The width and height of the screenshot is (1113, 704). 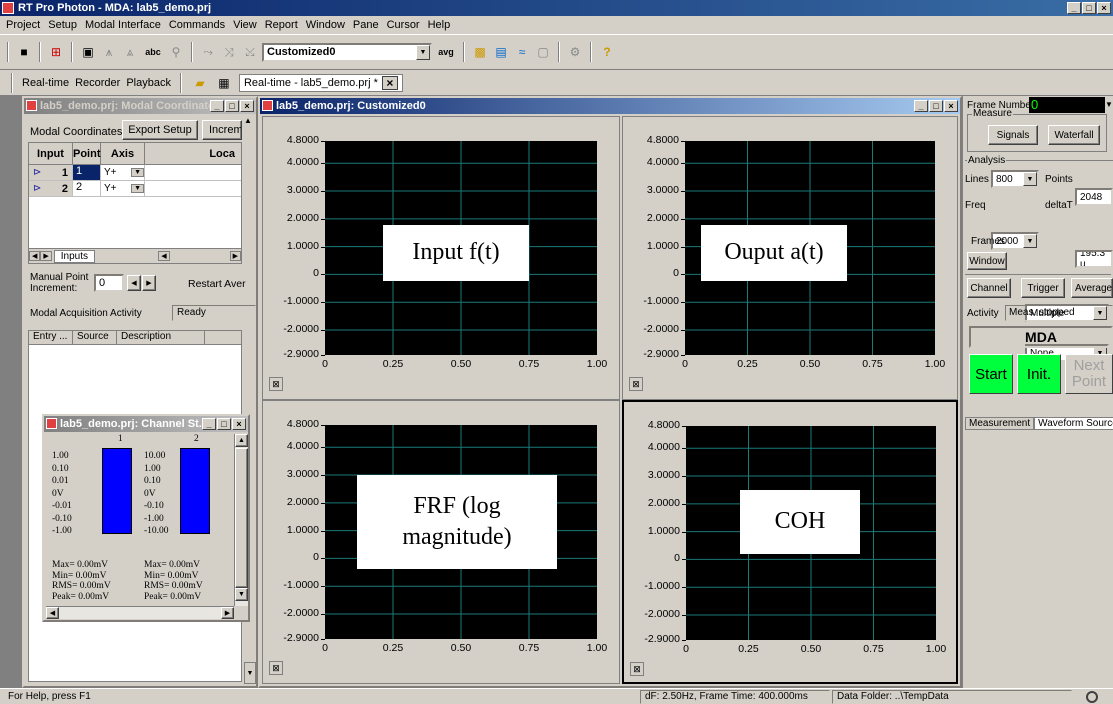 What do you see at coordinates (148, 82) in the screenshot?
I see `playback-button: Playback` at bounding box center [148, 82].